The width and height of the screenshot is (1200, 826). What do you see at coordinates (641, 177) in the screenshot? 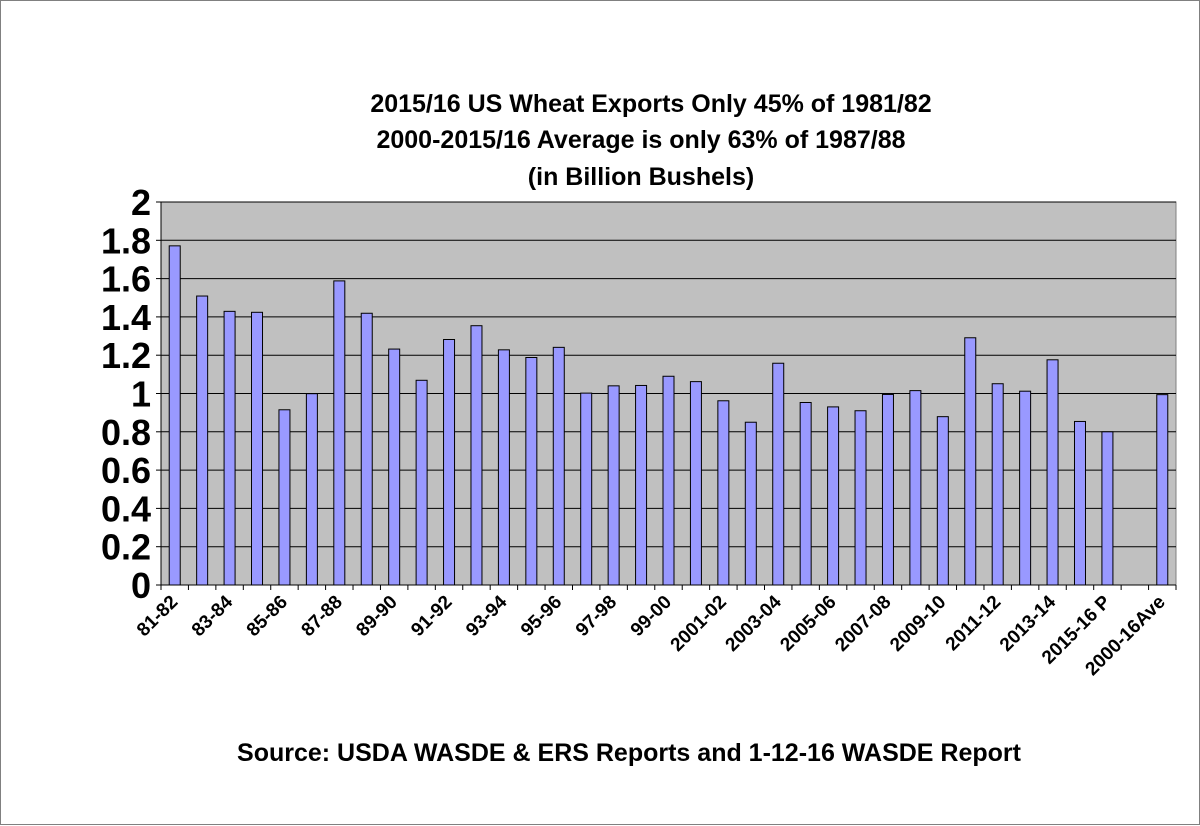
I see `title-line-3: (in Billion Bushels)` at bounding box center [641, 177].